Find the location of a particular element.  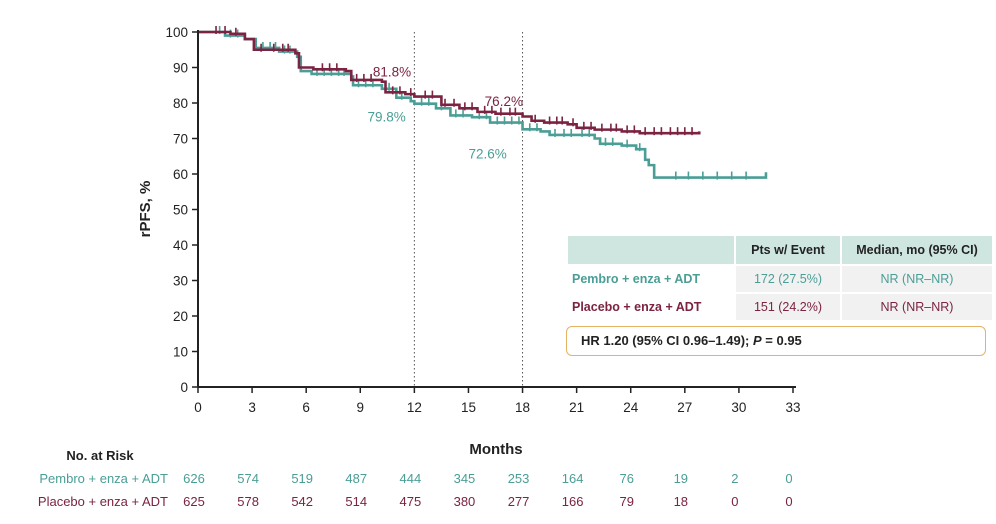

x-axis-label: Months is located at coordinates (495, 449).